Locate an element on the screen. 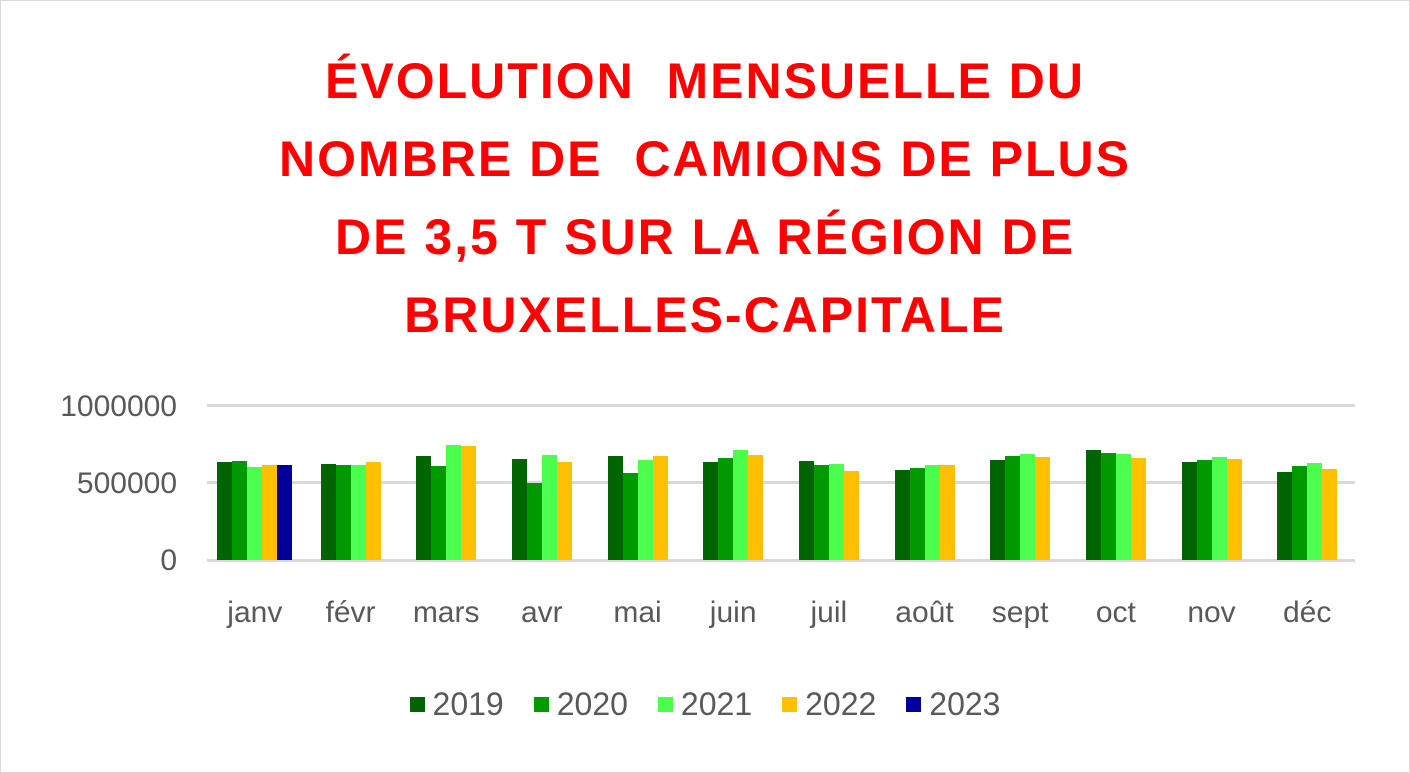 The width and height of the screenshot is (1410, 773). bar-mai-2021 is located at coordinates (645, 510).